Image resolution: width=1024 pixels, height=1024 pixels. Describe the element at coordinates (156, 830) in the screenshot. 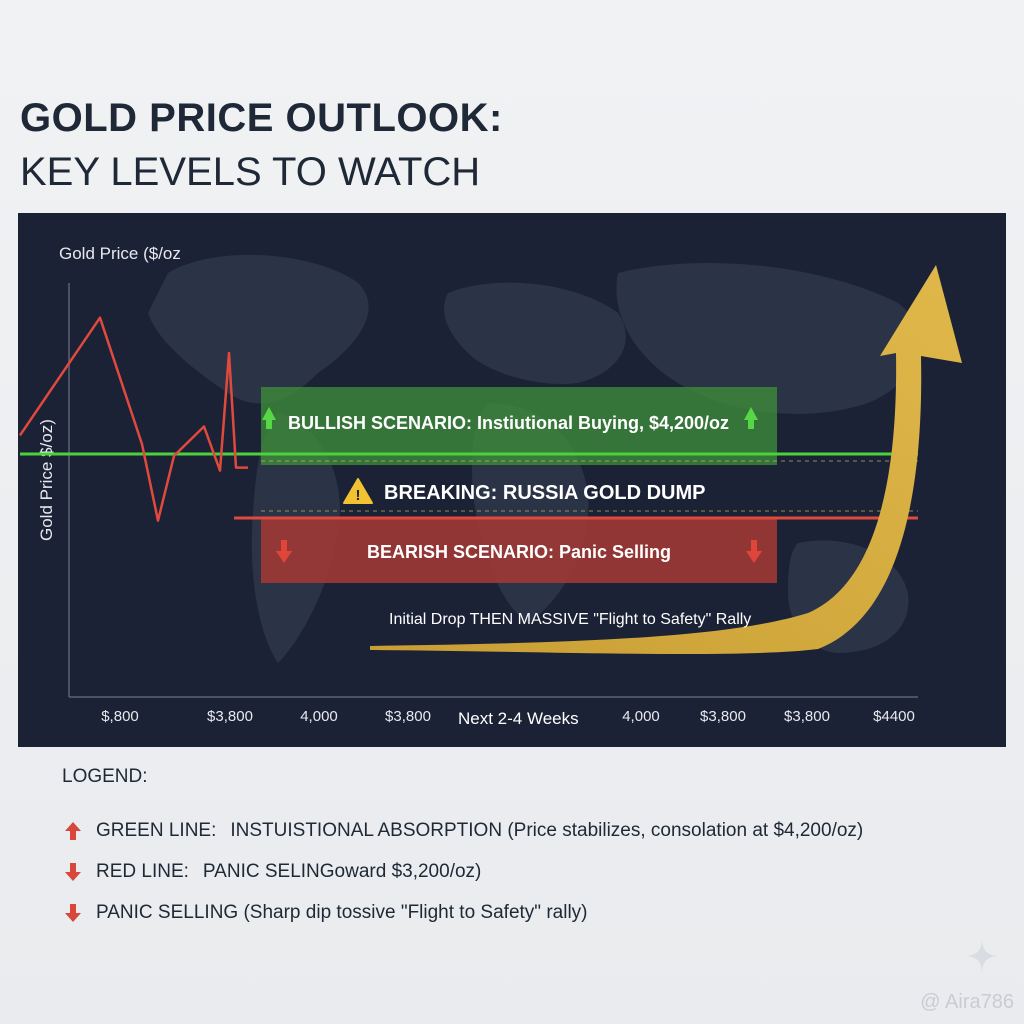

I see `legend-key: GREEN LINE:` at that location.